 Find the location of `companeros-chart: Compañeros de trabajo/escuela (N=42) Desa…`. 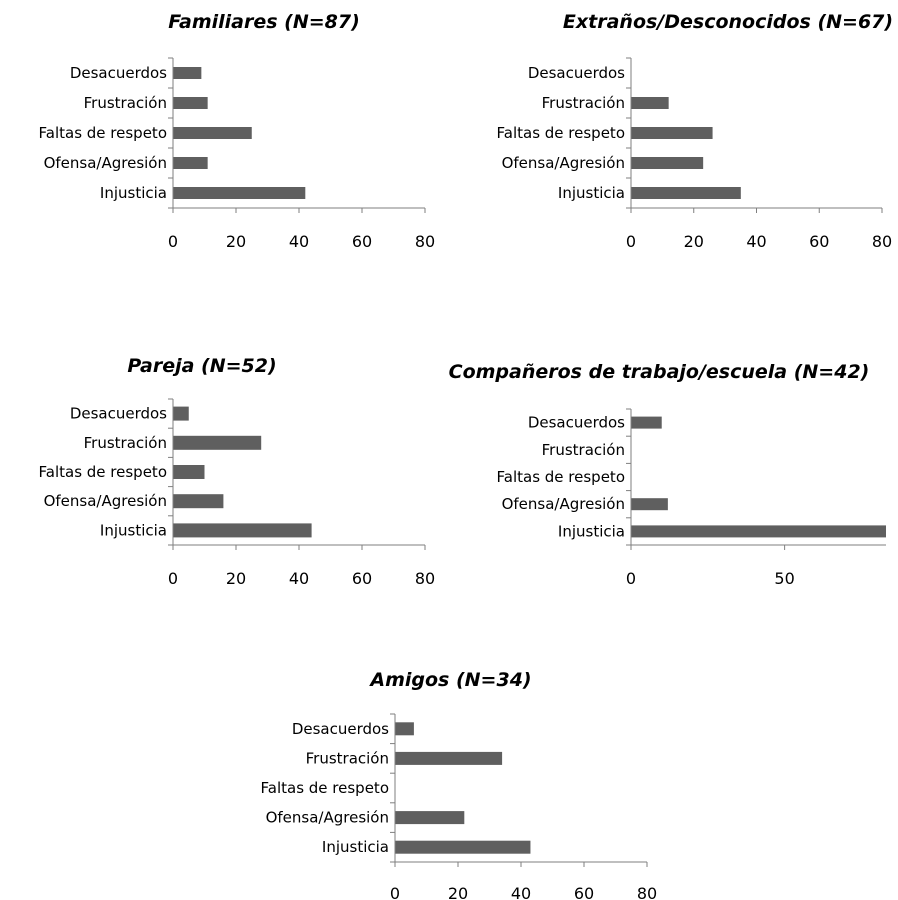

companeros-chart: Compañeros de trabajo/escuela (N=42) Desa… is located at coordinates (667, 474).